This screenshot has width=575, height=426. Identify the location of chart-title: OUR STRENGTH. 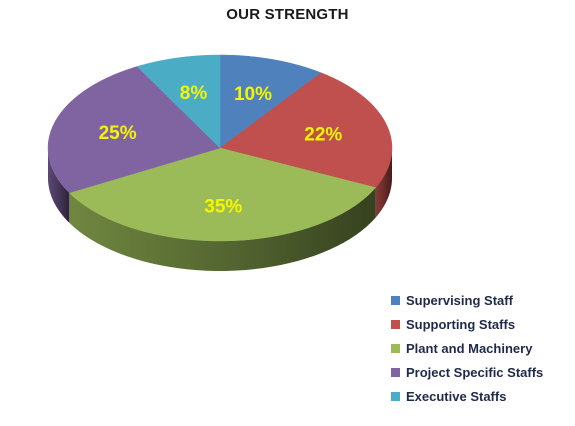
(287, 14).